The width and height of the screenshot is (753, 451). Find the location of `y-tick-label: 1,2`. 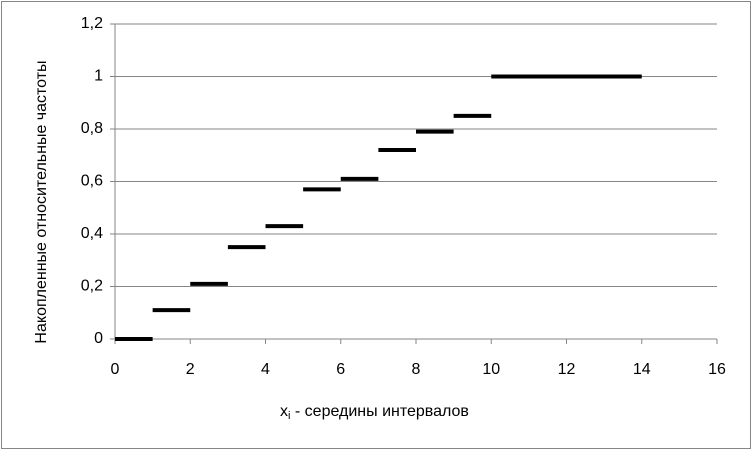

y-tick-label: 1,2 is located at coordinates (92, 23).